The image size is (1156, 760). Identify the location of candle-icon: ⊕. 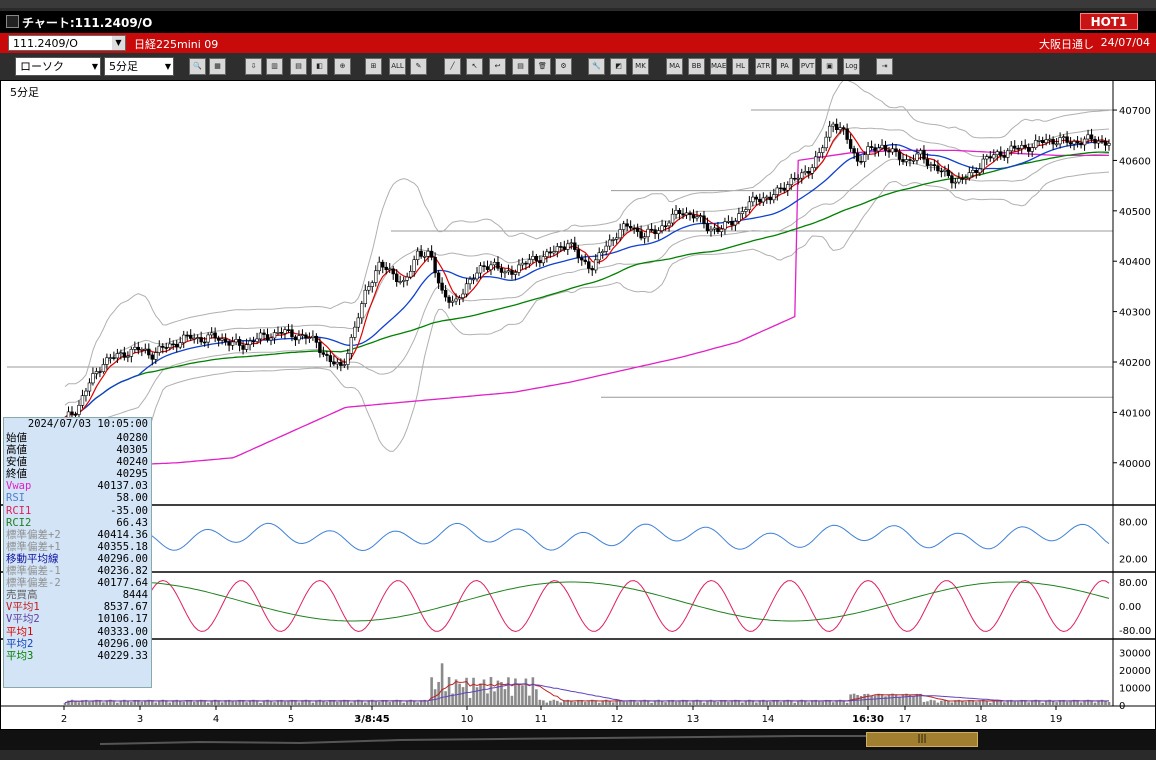
(342, 66).